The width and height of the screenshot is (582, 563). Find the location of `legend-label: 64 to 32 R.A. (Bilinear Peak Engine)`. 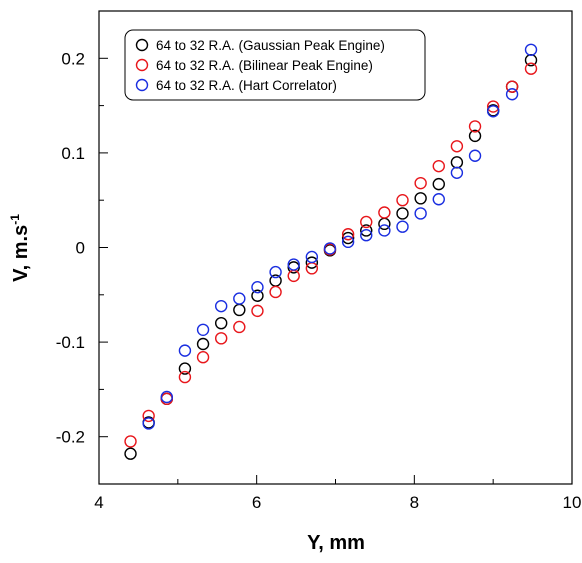

legend-label: 64 to 32 R.A. (Bilinear Peak Engine) is located at coordinates (264, 65).